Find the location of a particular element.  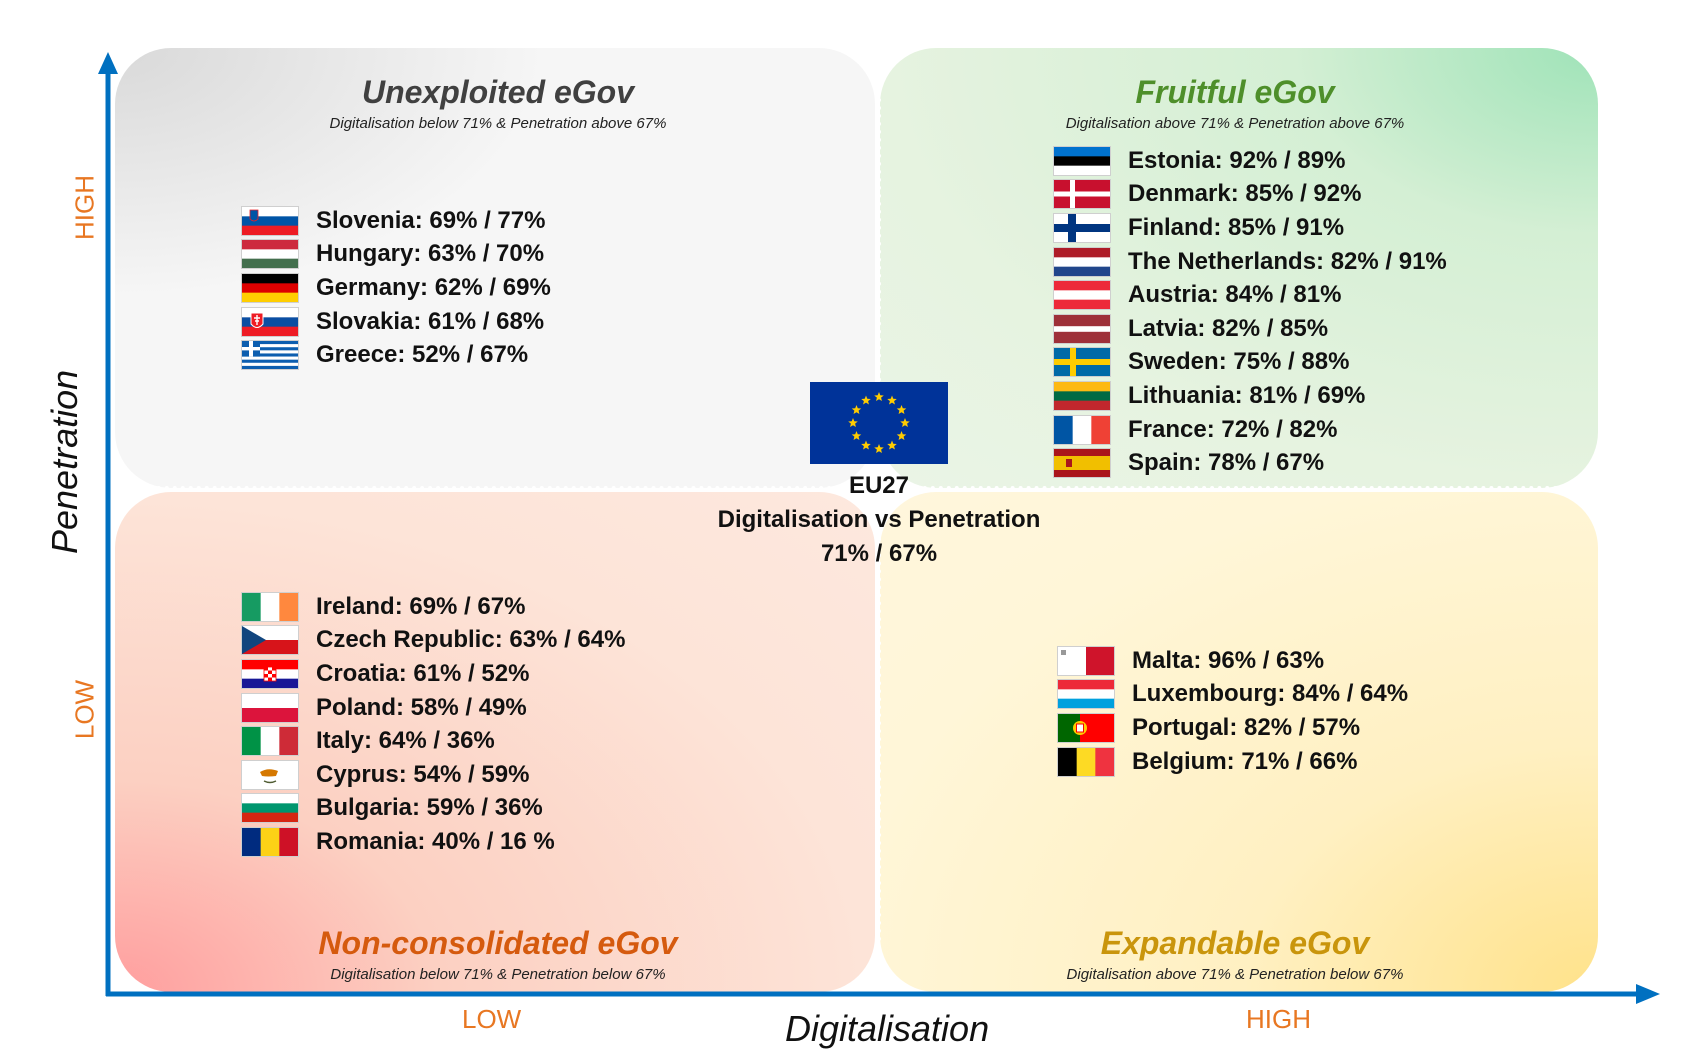

country-label: Estonia: 92% / 89% is located at coordinates (1237, 160).